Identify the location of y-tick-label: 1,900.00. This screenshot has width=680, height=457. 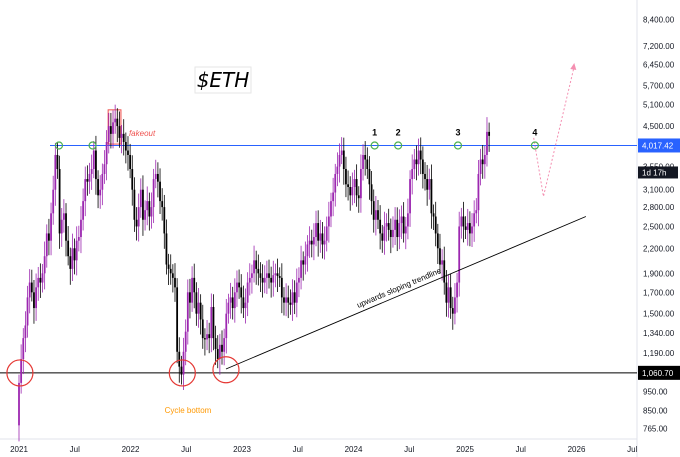
(659, 273).